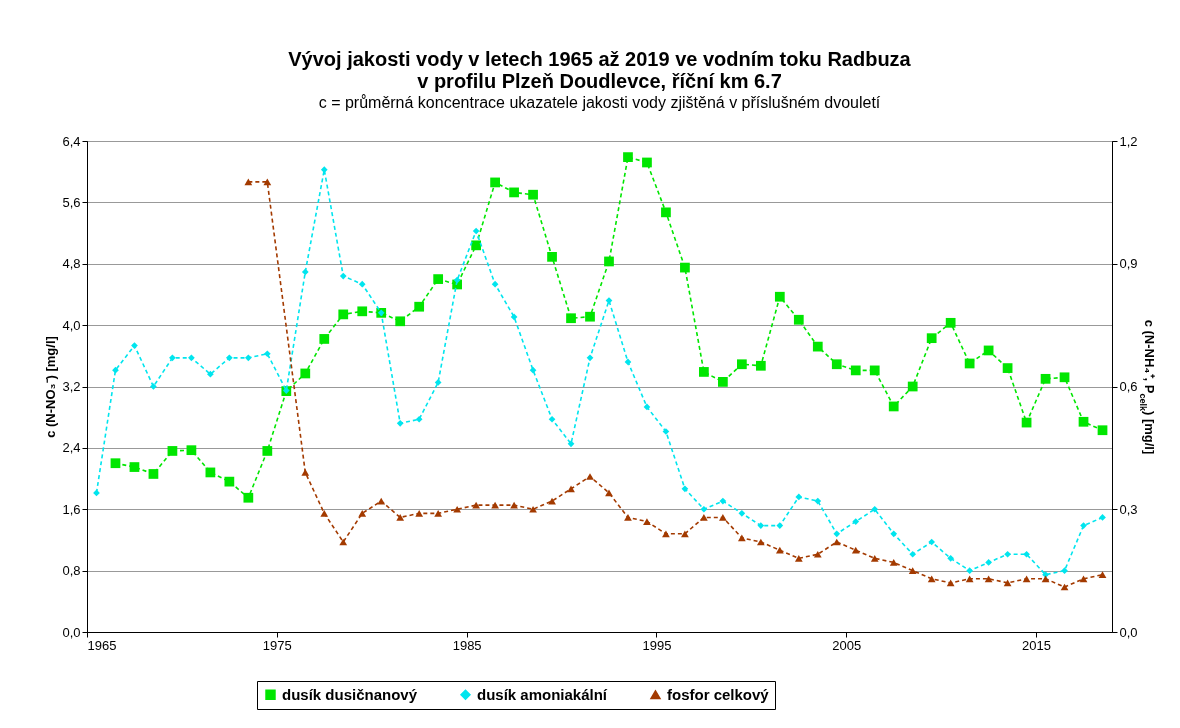 This screenshot has height=728, width=1180. What do you see at coordinates (277, 645) in the screenshot?
I see `x-tick-label: 1975` at bounding box center [277, 645].